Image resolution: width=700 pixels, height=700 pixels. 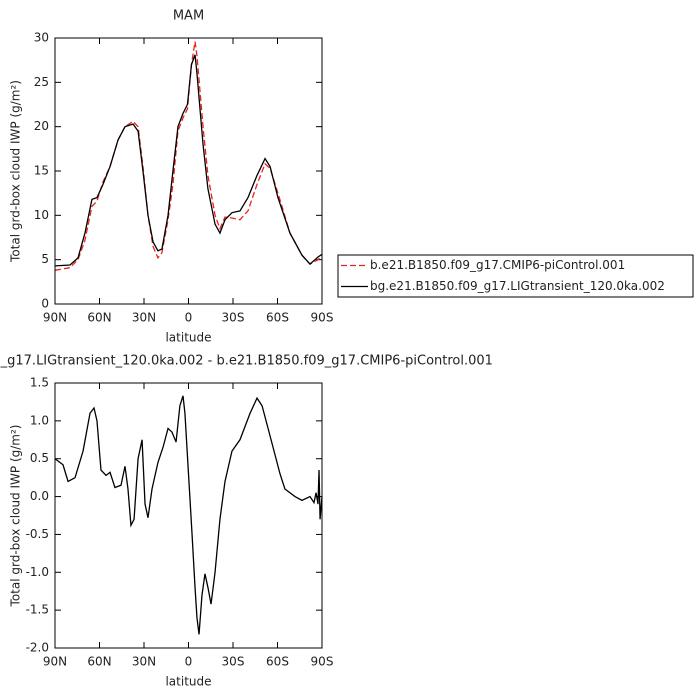 I want to click on y-tick-label: -1.0, so click(x=37, y=572).